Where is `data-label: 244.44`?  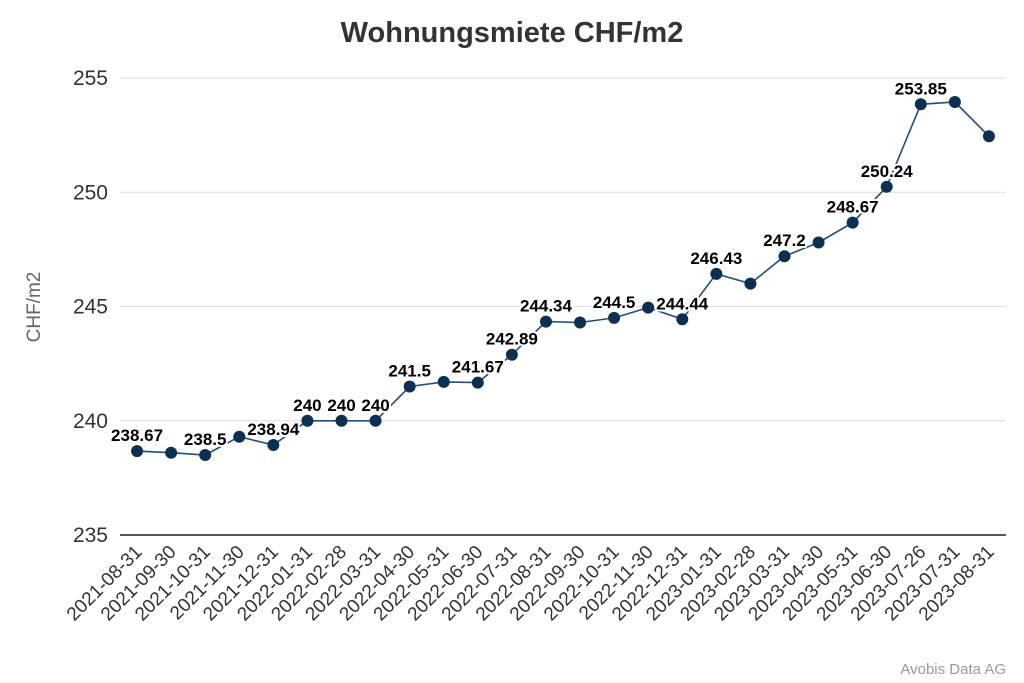
data-label: 244.44 is located at coordinates (682, 303).